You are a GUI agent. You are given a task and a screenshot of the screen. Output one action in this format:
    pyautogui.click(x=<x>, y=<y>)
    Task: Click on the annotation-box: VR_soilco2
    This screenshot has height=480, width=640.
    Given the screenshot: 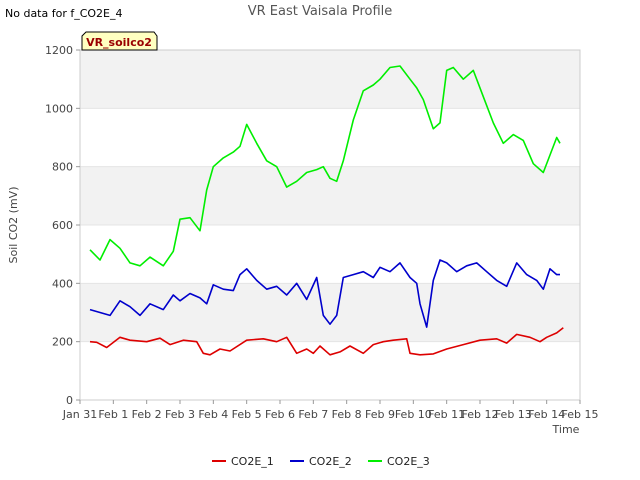 What is the action you would take?
    pyautogui.click(x=119, y=41)
    